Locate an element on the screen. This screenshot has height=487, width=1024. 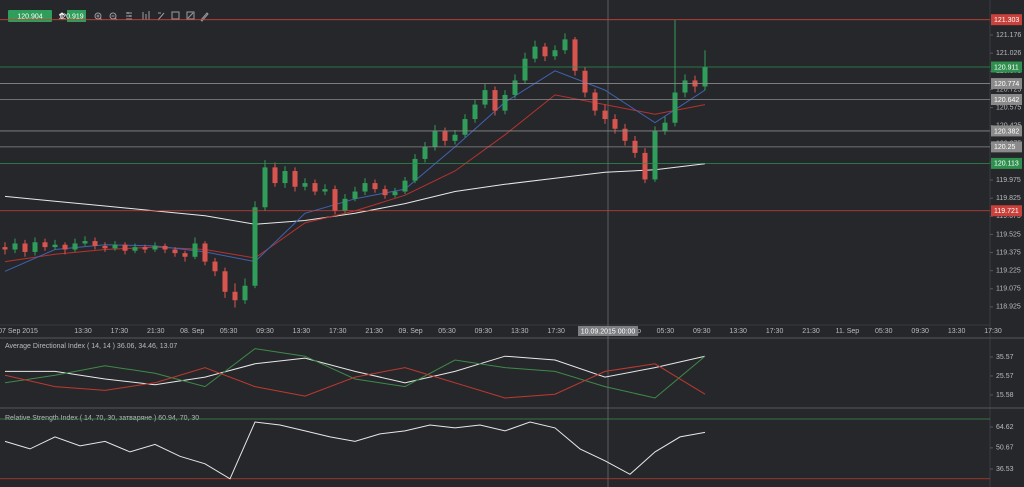
x-tick-label: 17:30 is located at coordinates (775, 331).